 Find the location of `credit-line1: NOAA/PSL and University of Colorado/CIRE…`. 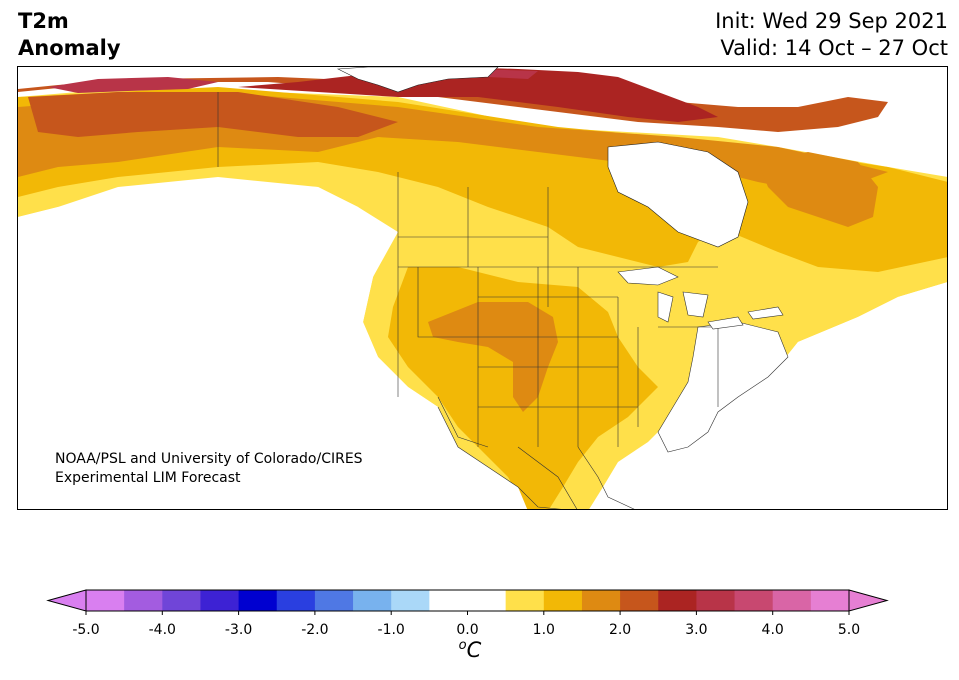

credit-line1: NOAA/PSL and University of Colorado/CIRE… is located at coordinates (209, 459).